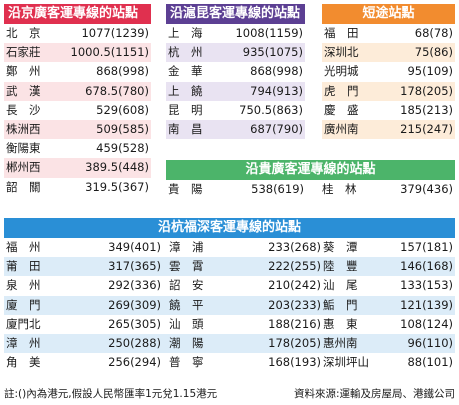 This screenshot has width=459, height=405. I want to click on fare-value: 215(247), so click(426, 128).